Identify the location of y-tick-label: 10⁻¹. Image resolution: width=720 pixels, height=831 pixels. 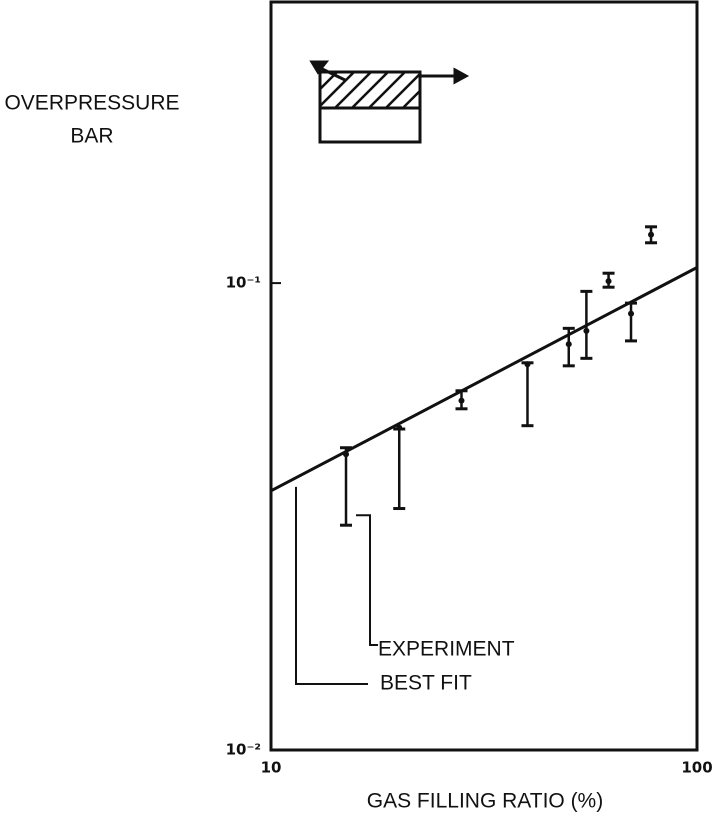
(243, 283).